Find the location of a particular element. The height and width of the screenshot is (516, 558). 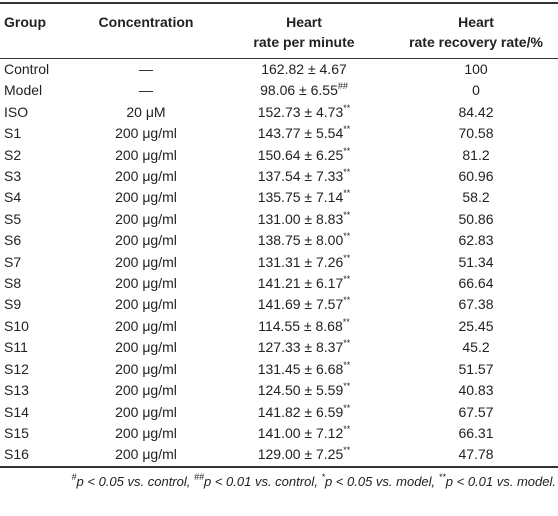

table-cell: 81.2 is located at coordinates (476, 154).